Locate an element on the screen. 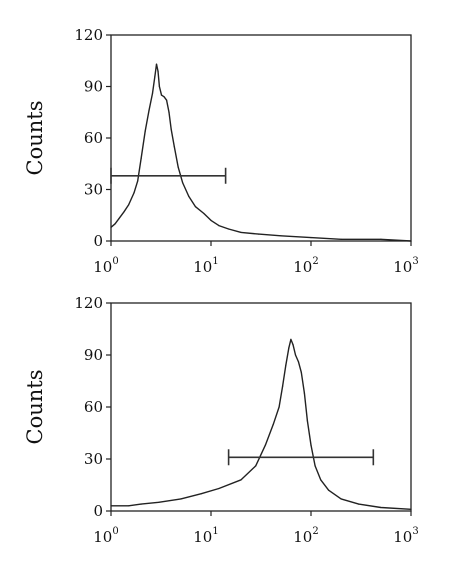 This screenshot has width=453, height=571. x-tick-exponent: 3 is located at coordinates (415, 261).